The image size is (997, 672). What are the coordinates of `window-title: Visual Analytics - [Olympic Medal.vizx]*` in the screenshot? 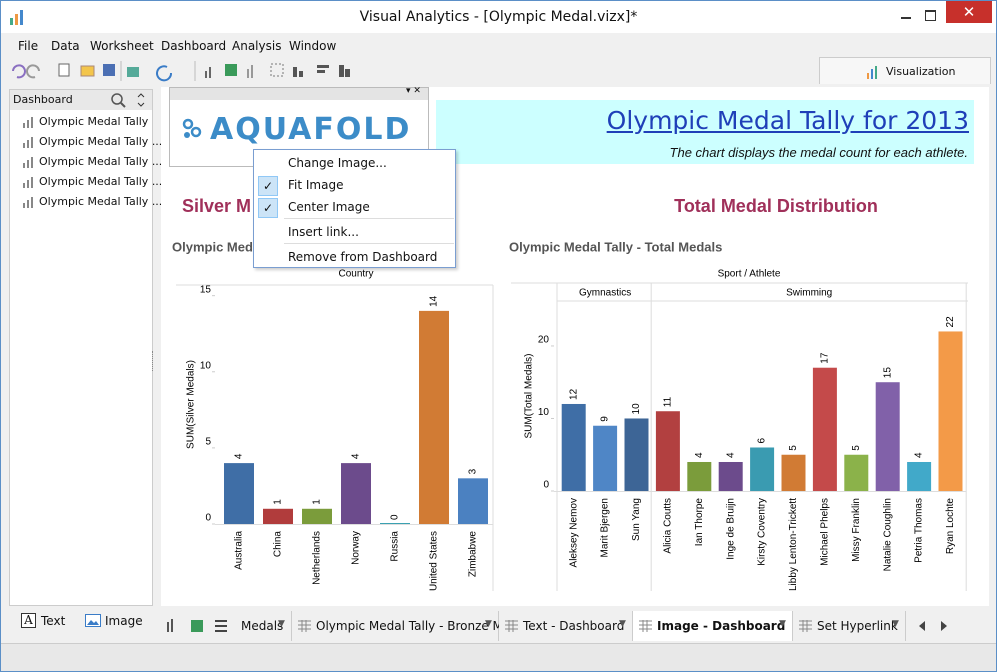 It's located at (498, 17).